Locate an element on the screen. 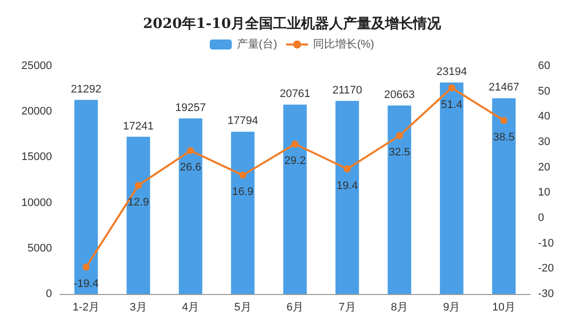 Image resolution: width=584 pixels, height=334 pixels. x-tick-label: 4月 is located at coordinates (191, 308).